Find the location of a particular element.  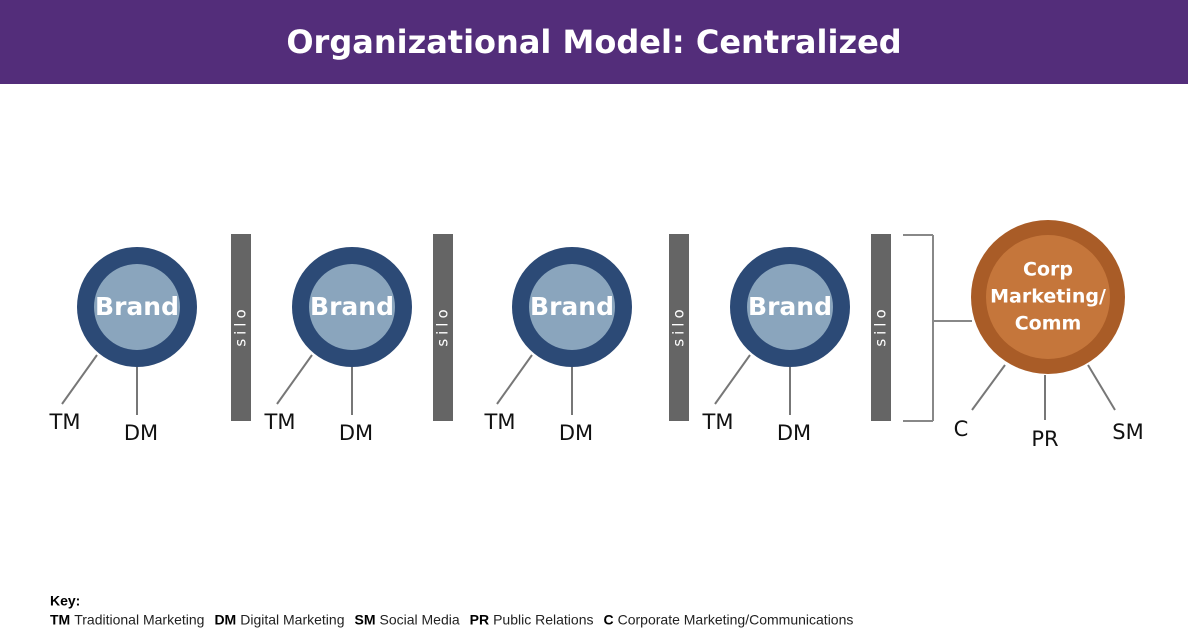

key-abbr: TM is located at coordinates (60, 620).